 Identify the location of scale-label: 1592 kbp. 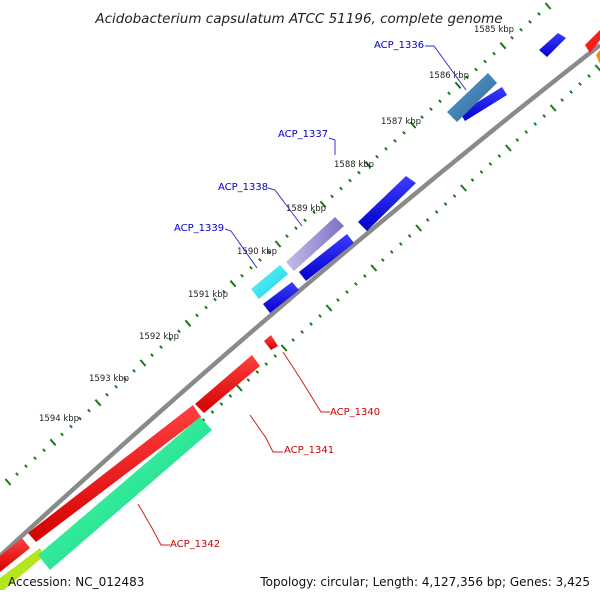
(159, 337).